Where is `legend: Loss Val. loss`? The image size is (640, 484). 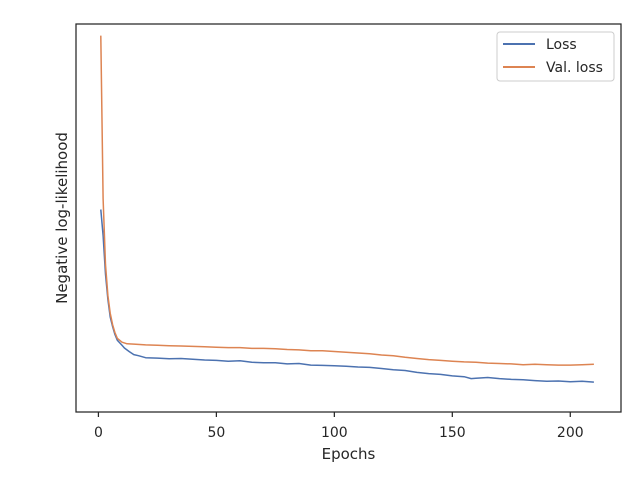 legend: Loss Val. loss is located at coordinates (555, 56).